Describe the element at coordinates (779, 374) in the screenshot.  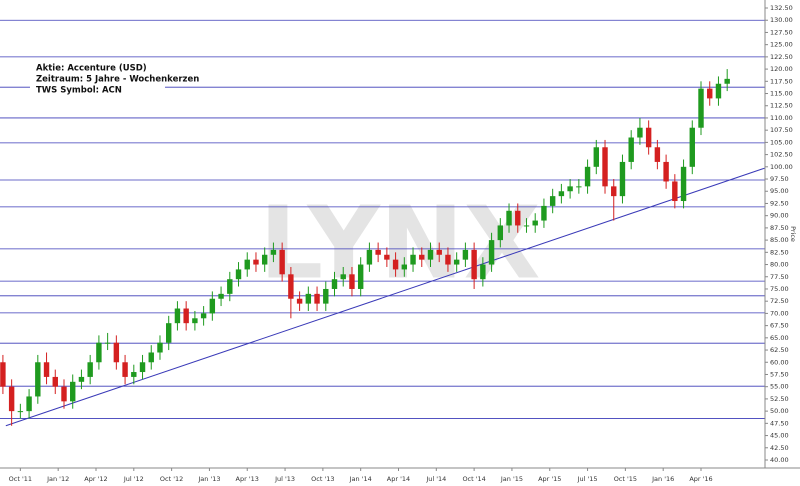
I see `y-tick-label: 57.50` at that location.